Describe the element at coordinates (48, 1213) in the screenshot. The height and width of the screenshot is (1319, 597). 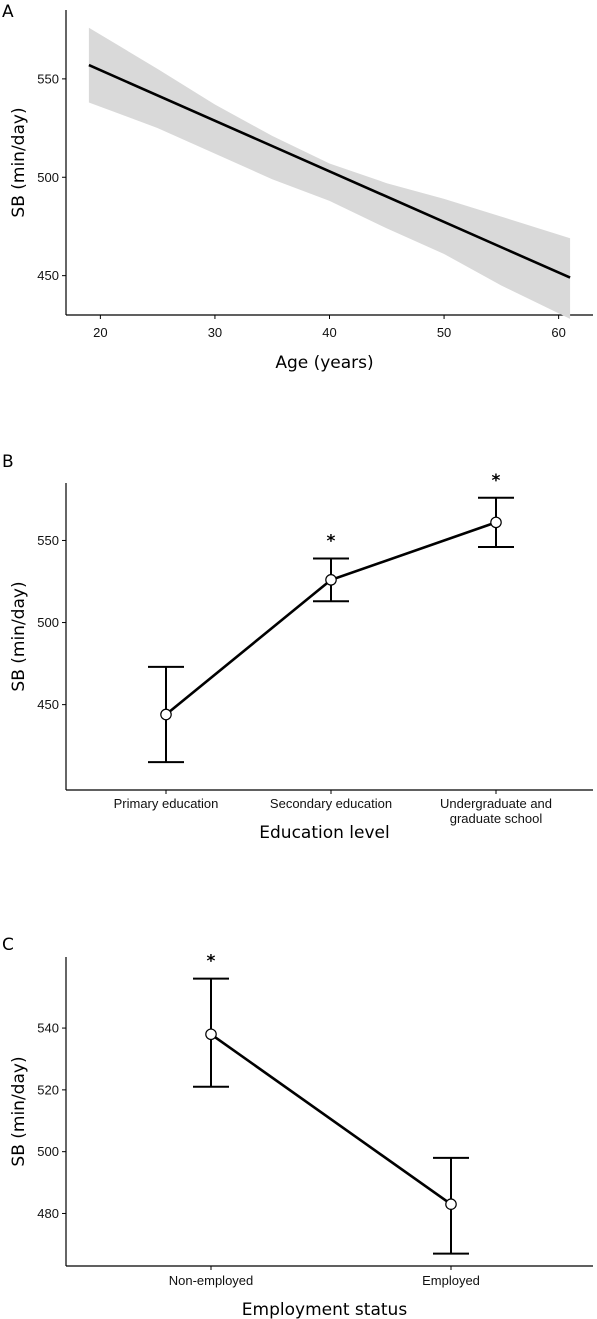
I see `y-tick-label: 480` at that location.